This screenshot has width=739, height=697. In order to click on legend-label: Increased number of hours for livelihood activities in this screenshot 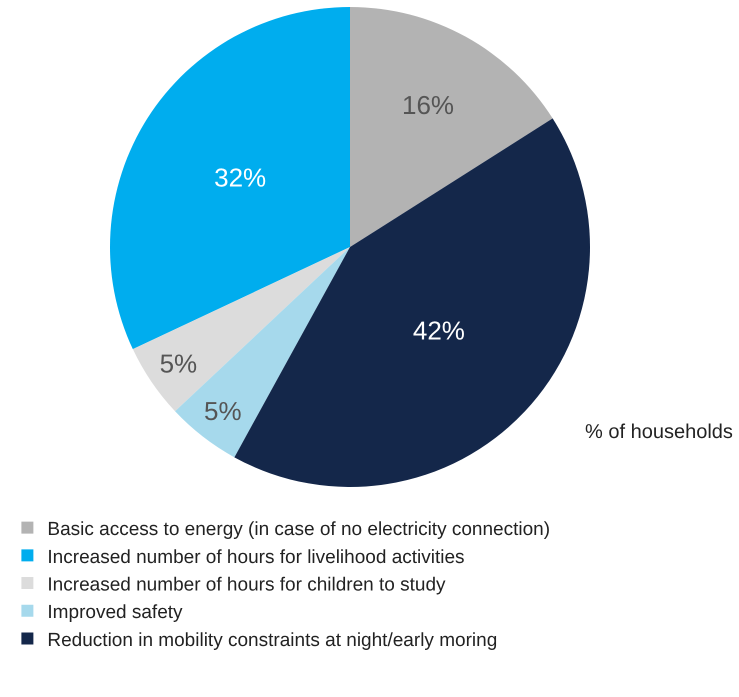, I will do `click(256, 557)`.